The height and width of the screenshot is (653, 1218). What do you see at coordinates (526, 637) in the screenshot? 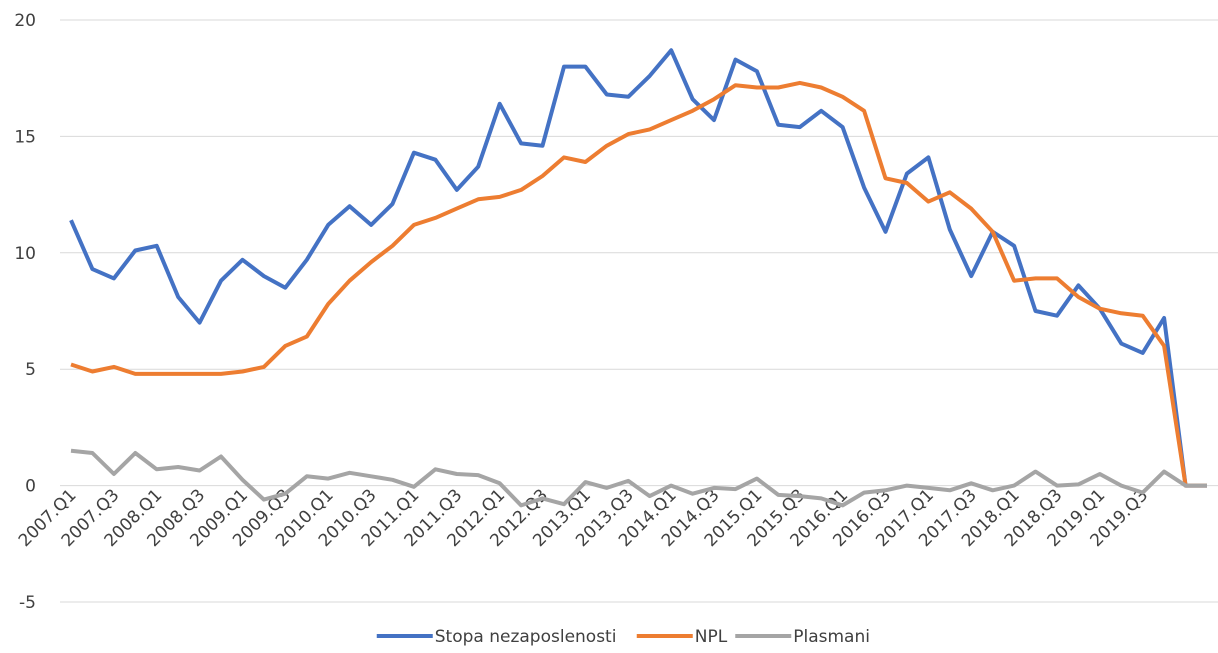
I see `legend-label: Stopa nezaposlenosti` at bounding box center [526, 637].